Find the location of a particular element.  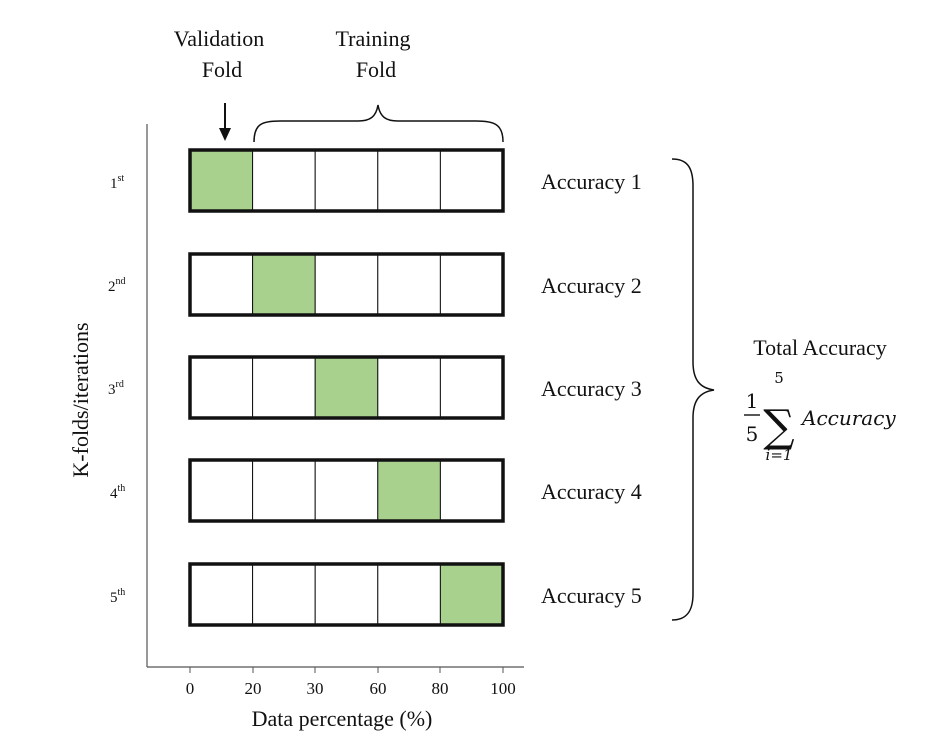

validation-fold-label-line2: Fold is located at coordinates (222, 69).